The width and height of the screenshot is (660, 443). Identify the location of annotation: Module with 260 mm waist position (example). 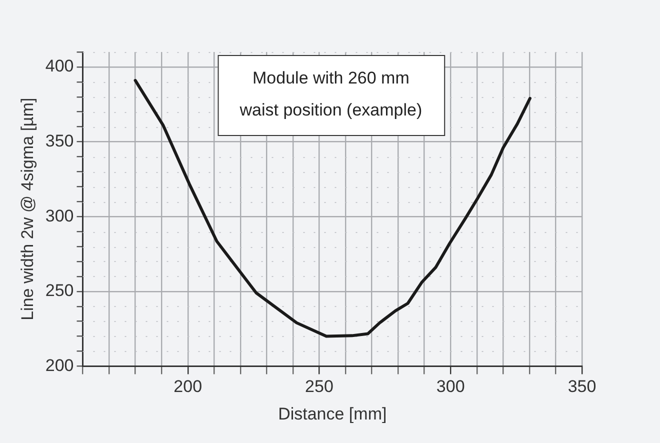
(330, 94).